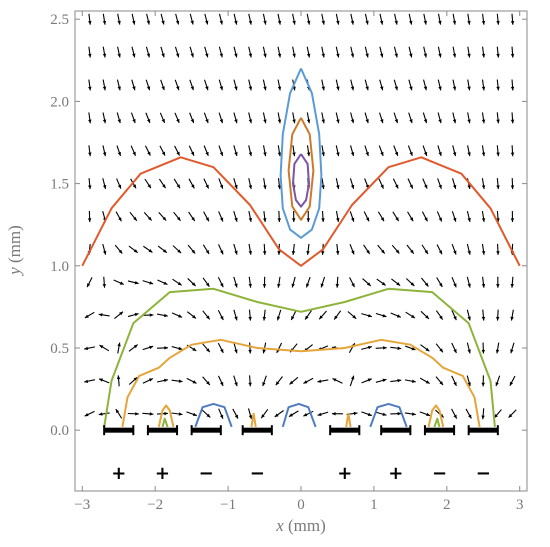  Describe the element at coordinates (59, 102) in the screenshot. I see `y-tick-label: 2.0` at that location.